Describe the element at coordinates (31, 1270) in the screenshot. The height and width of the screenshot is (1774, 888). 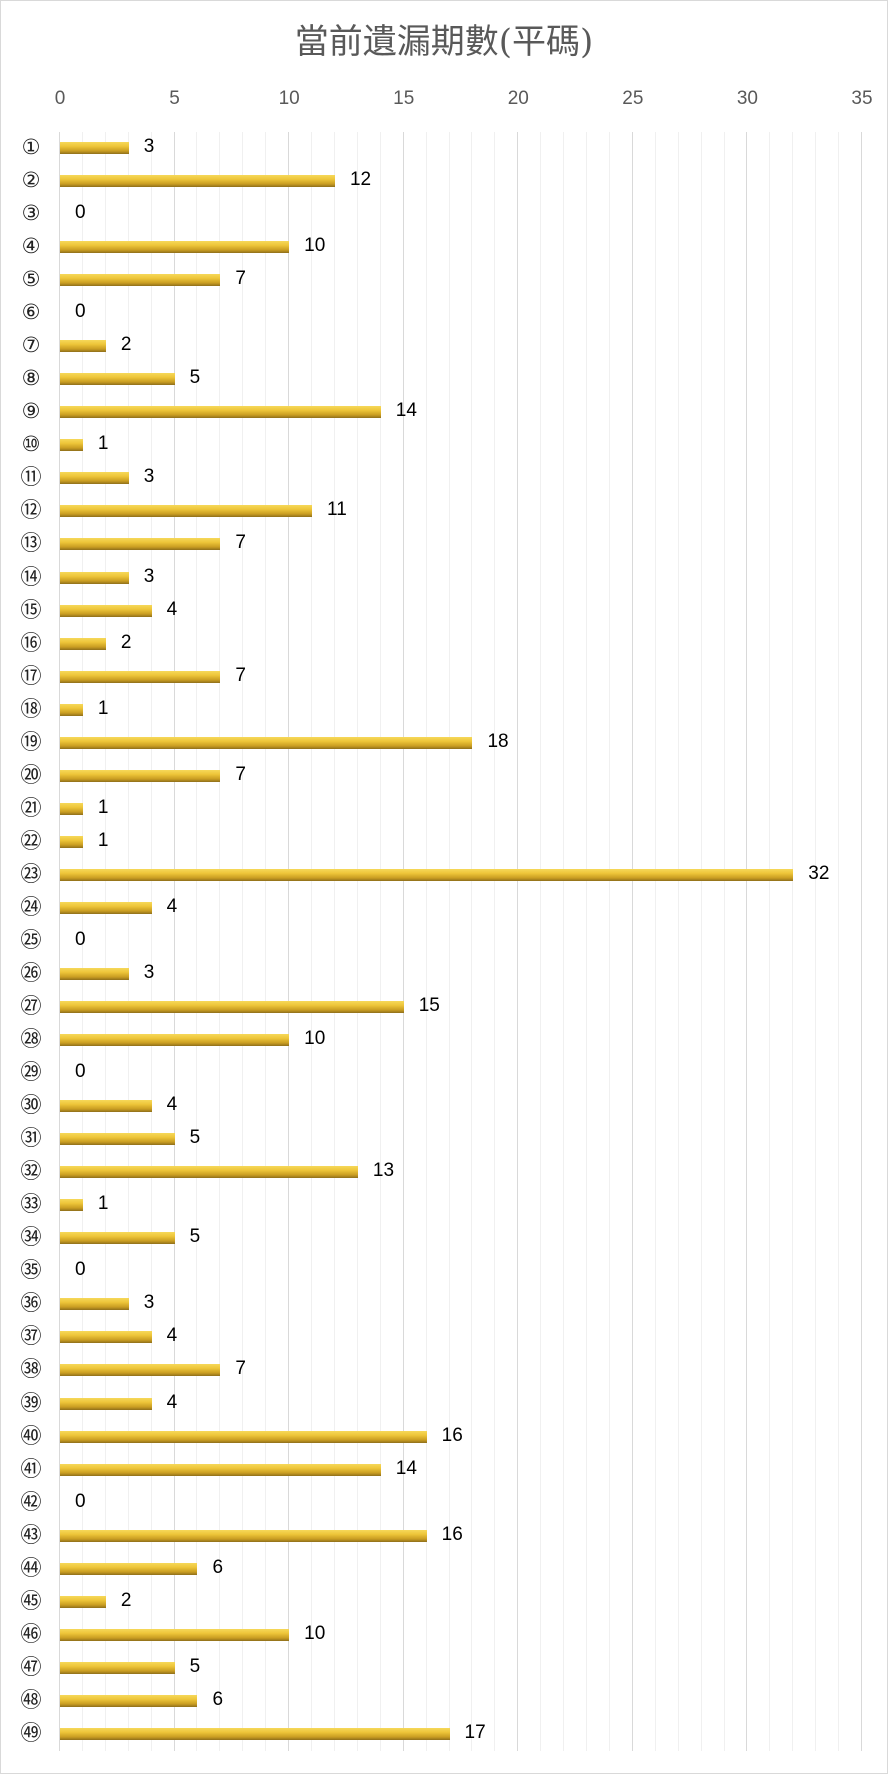
I see `category-label: ㉟` at that location.